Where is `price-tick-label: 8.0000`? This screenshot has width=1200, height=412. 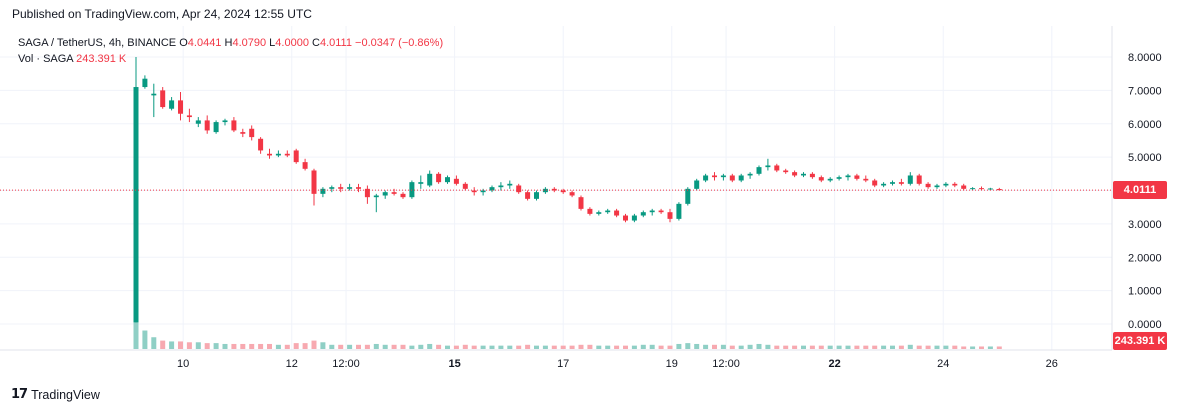
price-tick-label: 8.0000 is located at coordinates (1145, 58).